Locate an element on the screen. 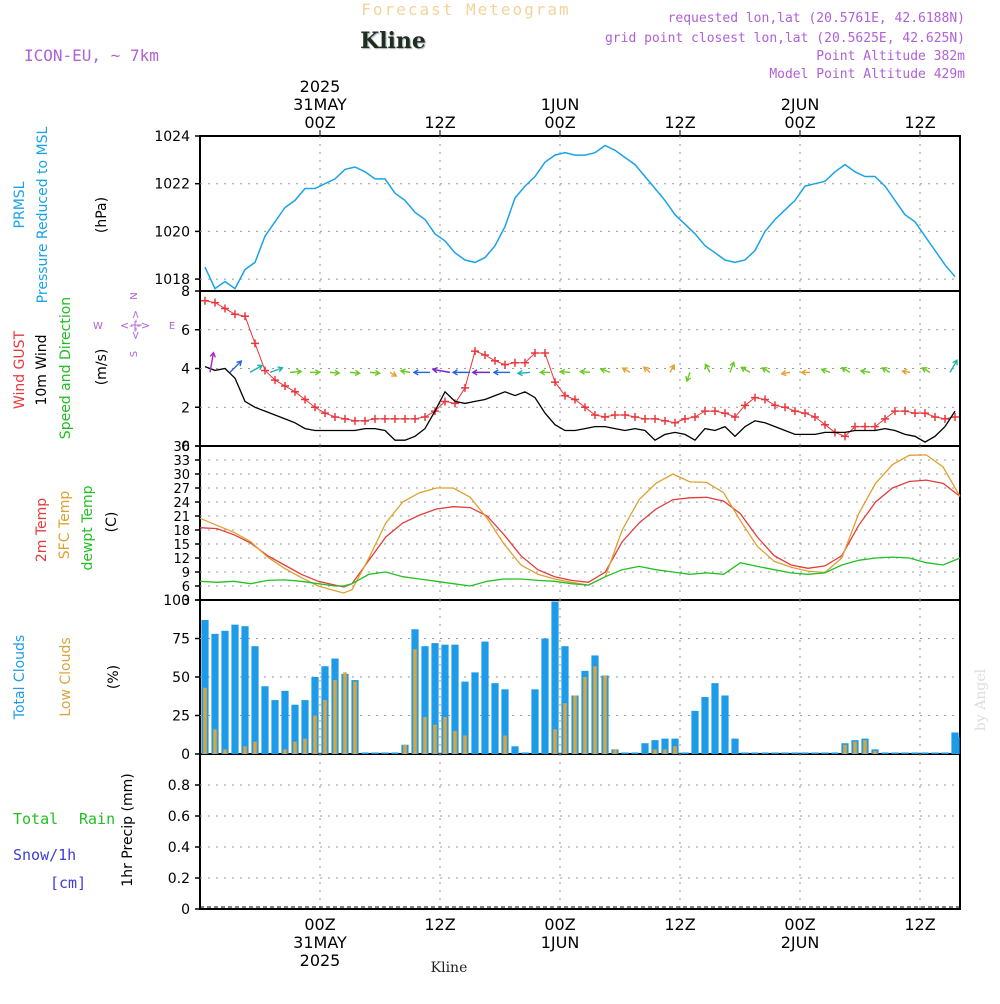 This screenshot has height=1004, width=1000. compass-e: E is located at coordinates (172, 326).